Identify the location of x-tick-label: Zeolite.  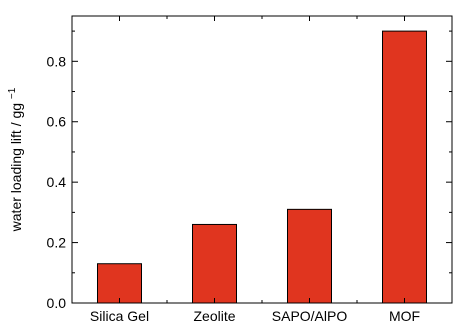
(214, 316).